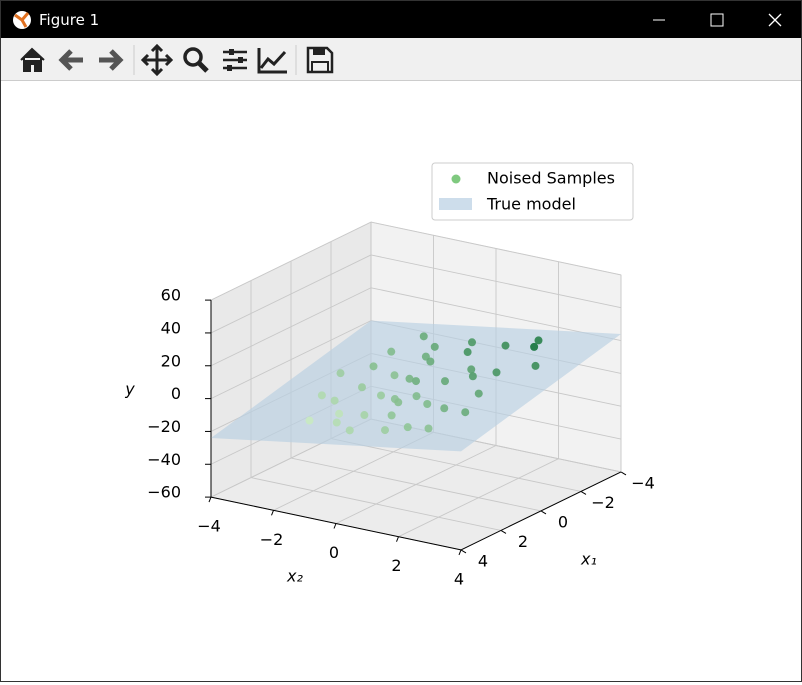 The width and height of the screenshot is (802, 685). Describe the element at coordinates (401, 19) in the screenshot. I see `title-bar: Figure 1` at that location.